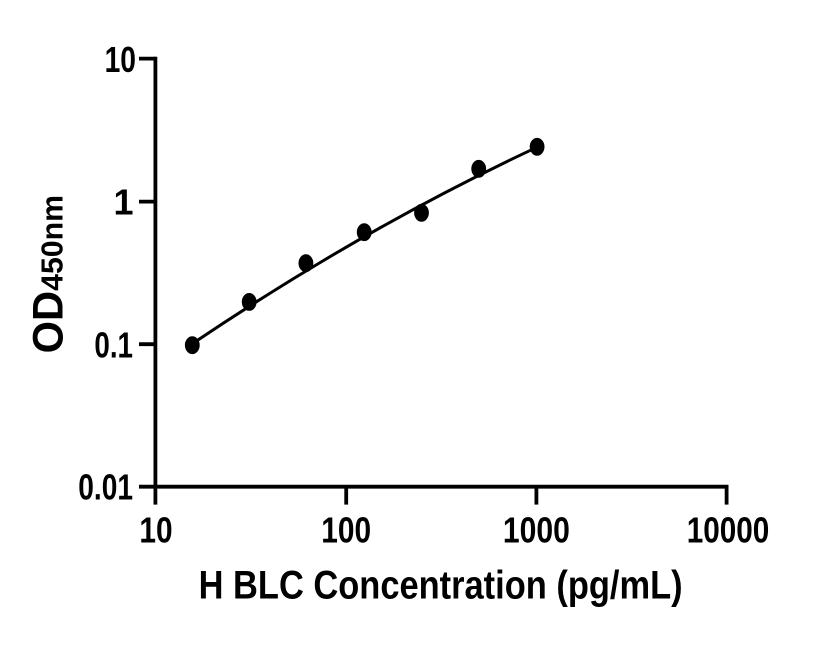 The height and width of the screenshot is (645, 816). Describe the element at coordinates (346, 529) in the screenshot. I see `svg-text: 100` at that location.